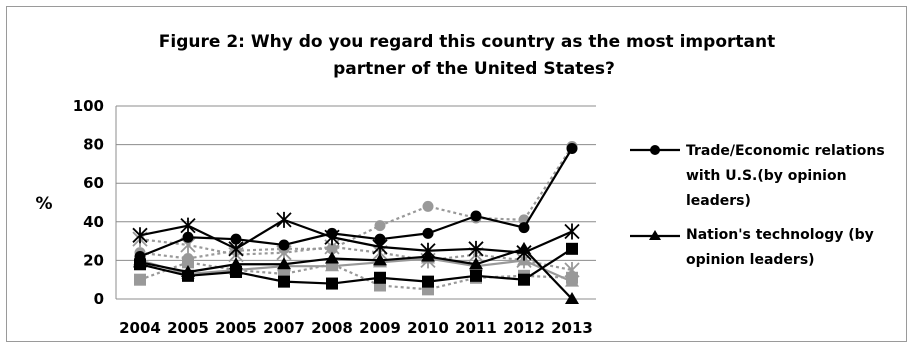 Image resolution: width=915 pixels, height=348 pixels. What do you see at coordinates (332, 328) in the screenshot?
I see `x-tick-label: 2008` at bounding box center [332, 328].